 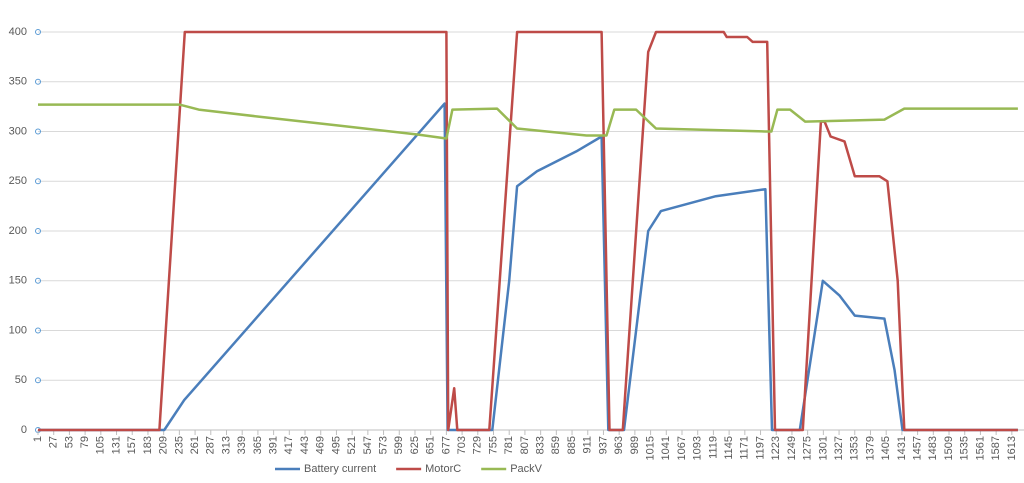 I want to click on x-tick-label: 1, so click(x=38, y=439).